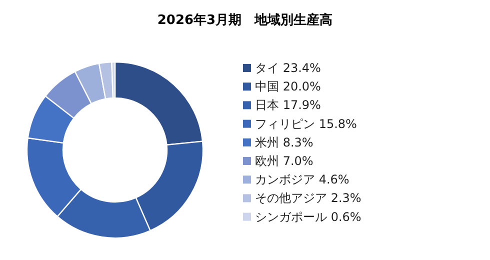  Describe the element at coordinates (245, 20) in the screenshot. I see `chart-title: 2026年3月期 地域別生産高` at that location.